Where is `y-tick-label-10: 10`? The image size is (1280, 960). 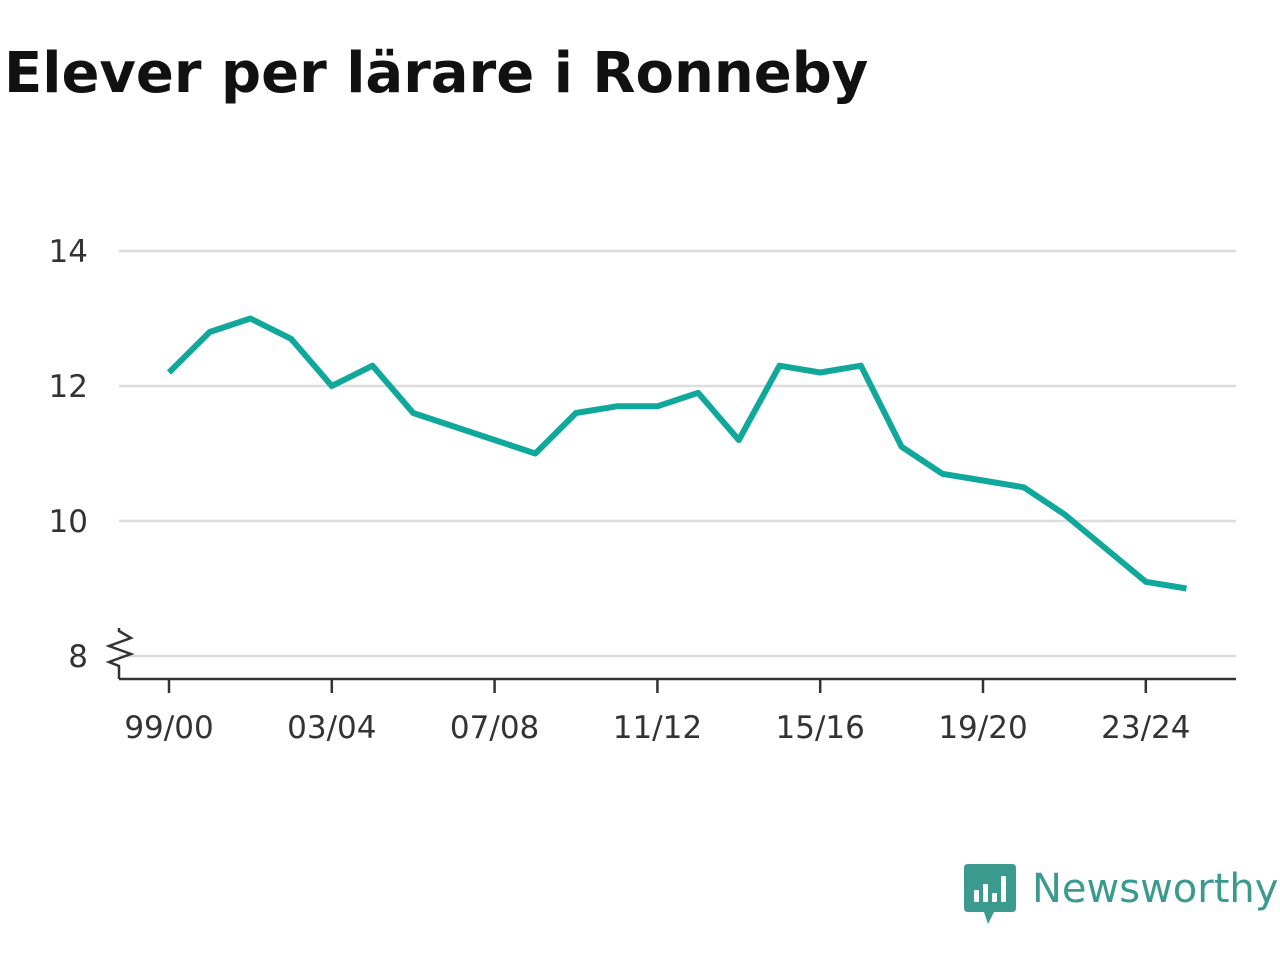 y-tick-label-10: 10 is located at coordinates (68, 522).